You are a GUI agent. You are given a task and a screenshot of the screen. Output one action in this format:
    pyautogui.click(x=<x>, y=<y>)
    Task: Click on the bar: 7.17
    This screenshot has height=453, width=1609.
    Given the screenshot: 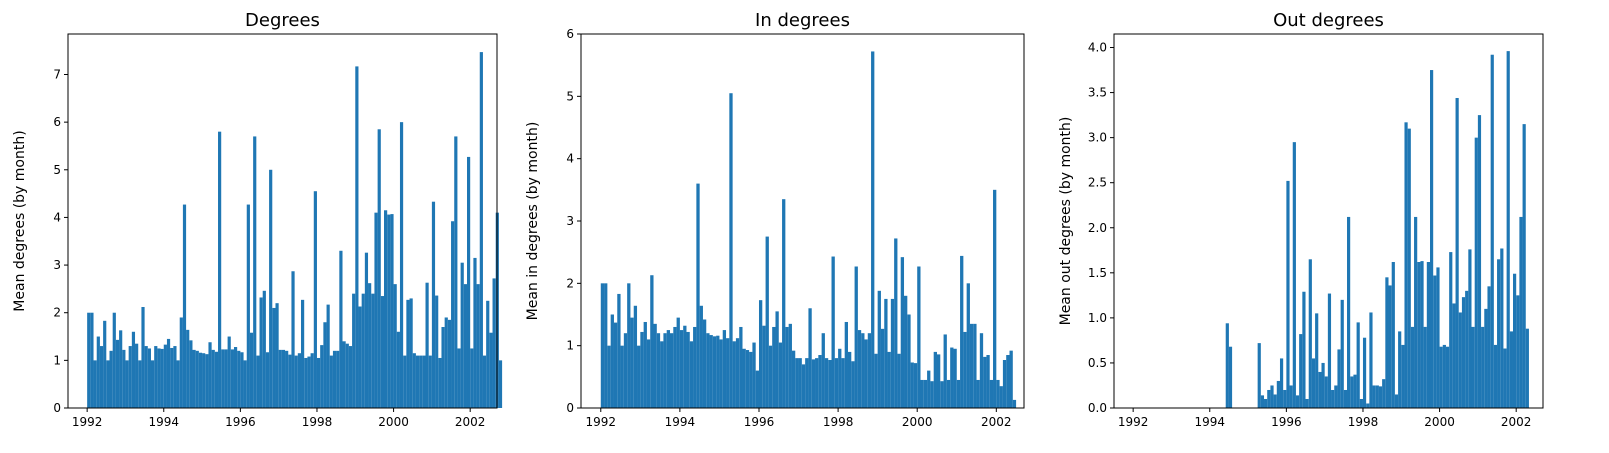 What is the action you would take?
    pyautogui.click(x=357, y=237)
    